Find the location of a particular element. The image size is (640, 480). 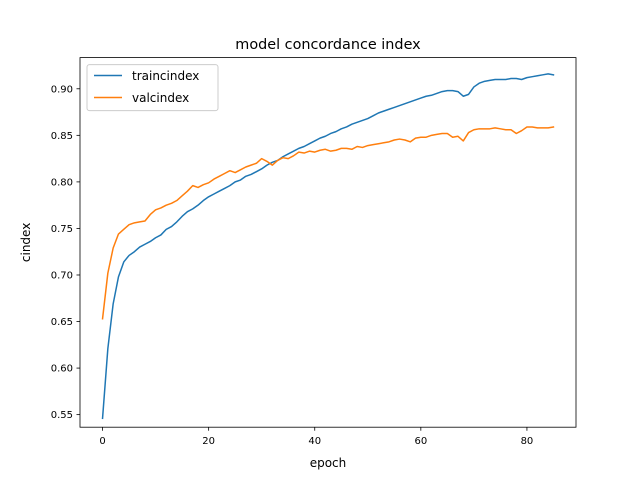

y-tick-label: 0.90 is located at coordinates (62, 89).